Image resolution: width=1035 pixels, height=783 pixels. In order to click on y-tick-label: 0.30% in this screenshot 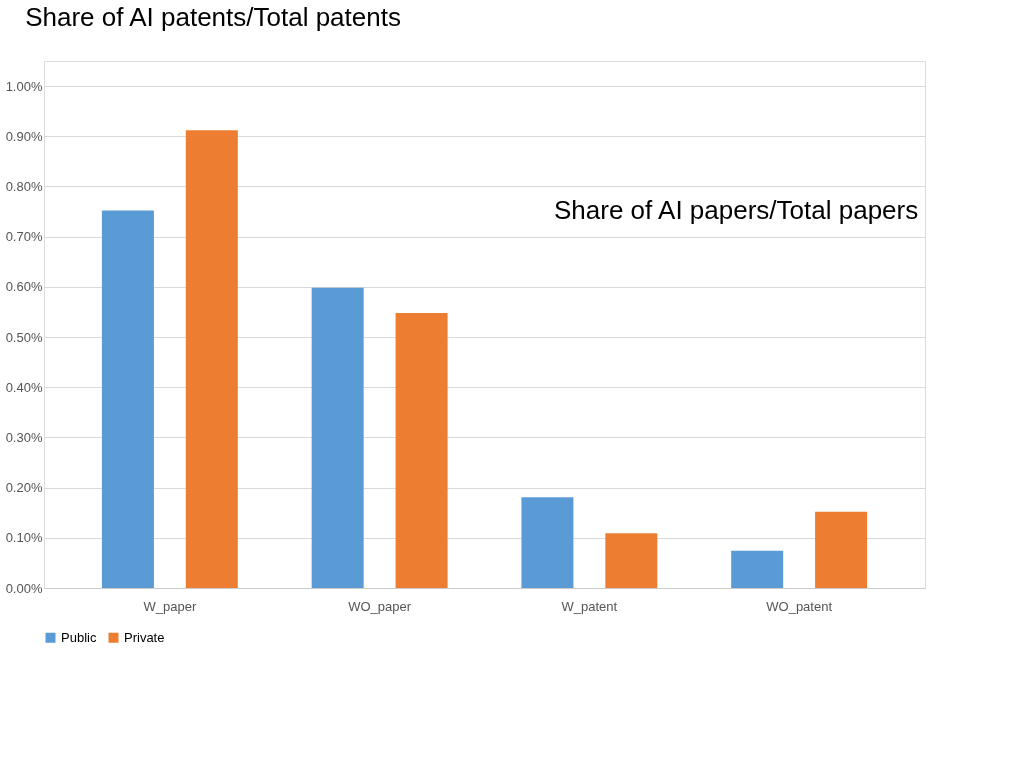, I will do `click(24, 437)`.